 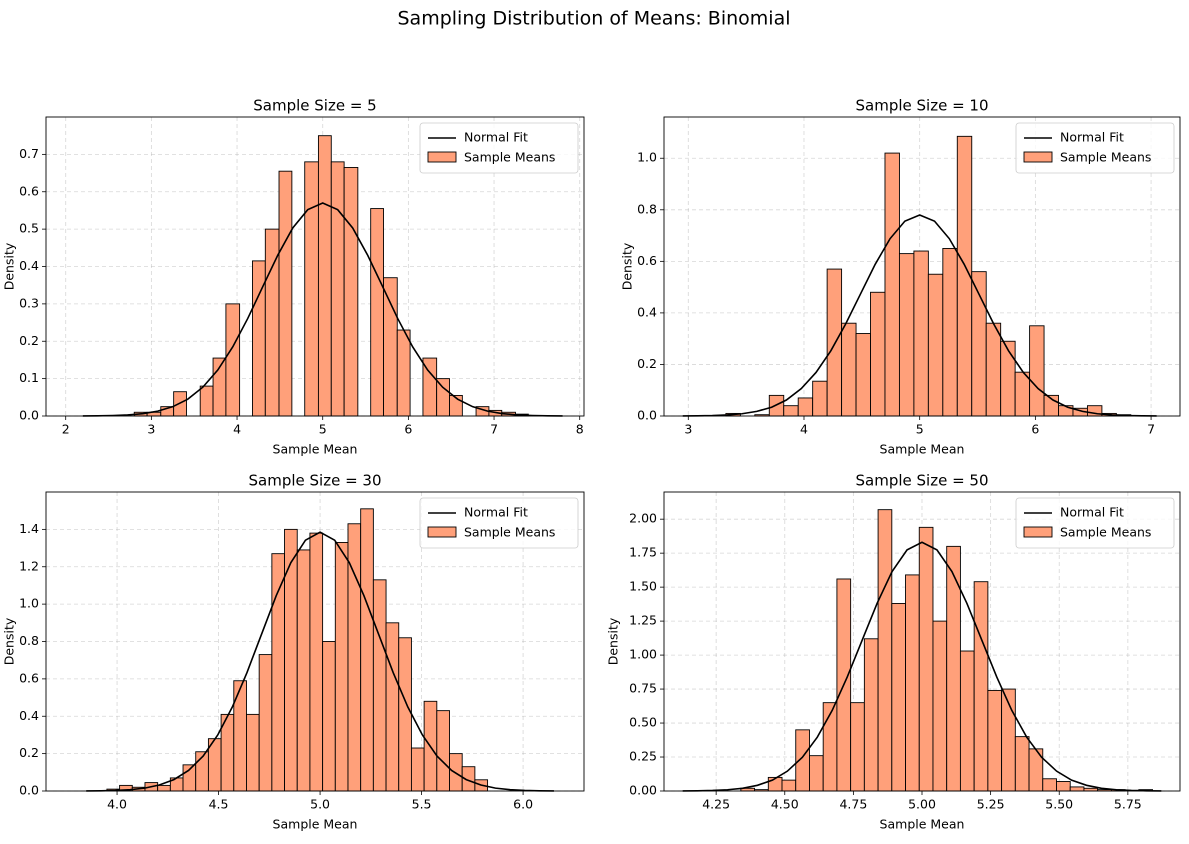 What do you see at coordinates (323, 429) in the screenshot?
I see `x-tick-label: 5` at bounding box center [323, 429].